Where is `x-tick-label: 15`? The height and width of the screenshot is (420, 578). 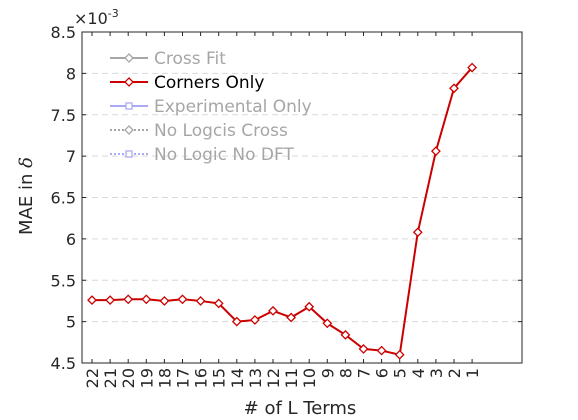 x-tick-label: 15 is located at coordinates (219, 378).